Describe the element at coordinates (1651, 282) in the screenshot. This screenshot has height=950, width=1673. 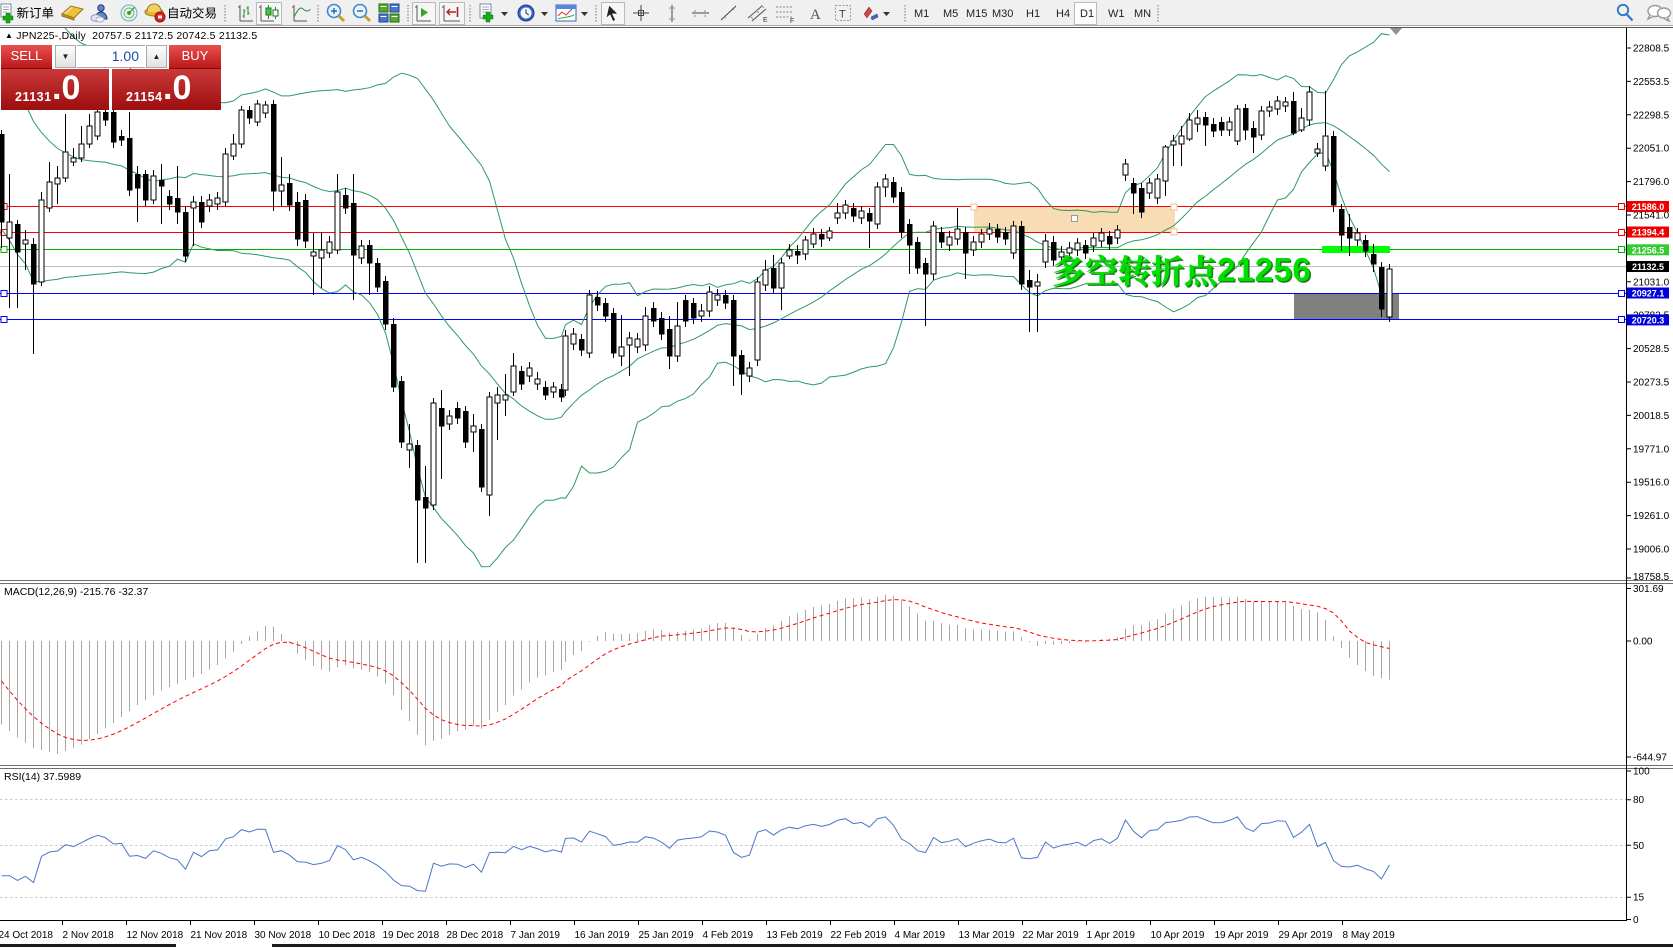
I see `svg-text: 21031.0` at that location.